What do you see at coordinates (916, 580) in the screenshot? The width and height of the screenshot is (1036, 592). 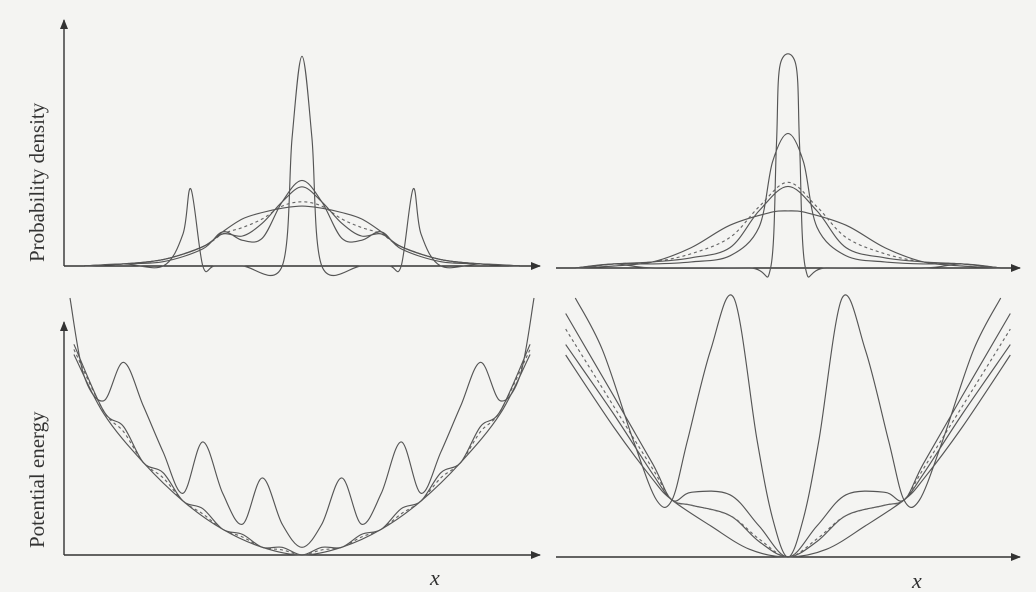 I see `x-label-right: x` at bounding box center [916, 580].